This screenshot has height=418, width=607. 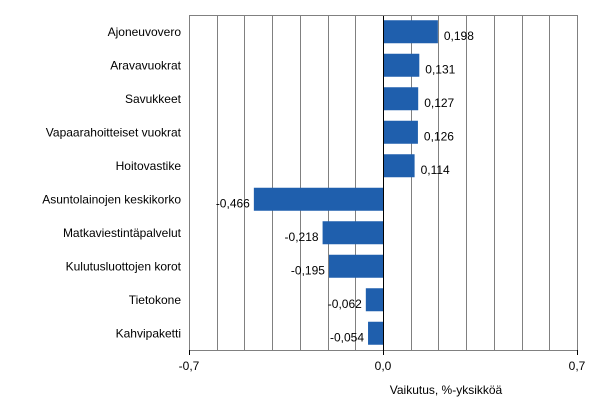 I want to click on value-label: -0,466, so click(x=233, y=203).